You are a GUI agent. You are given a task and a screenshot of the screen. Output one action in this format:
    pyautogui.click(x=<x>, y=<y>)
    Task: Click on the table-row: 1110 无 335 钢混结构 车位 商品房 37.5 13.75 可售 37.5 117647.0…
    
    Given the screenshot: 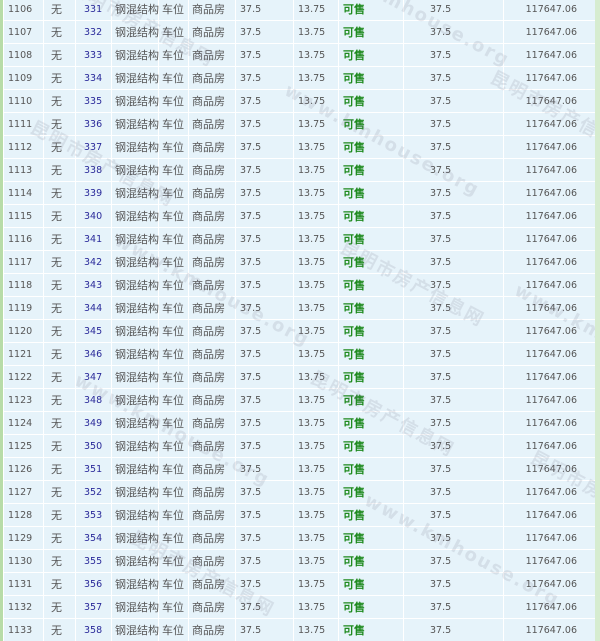 What is the action you would take?
    pyautogui.click(x=299, y=101)
    